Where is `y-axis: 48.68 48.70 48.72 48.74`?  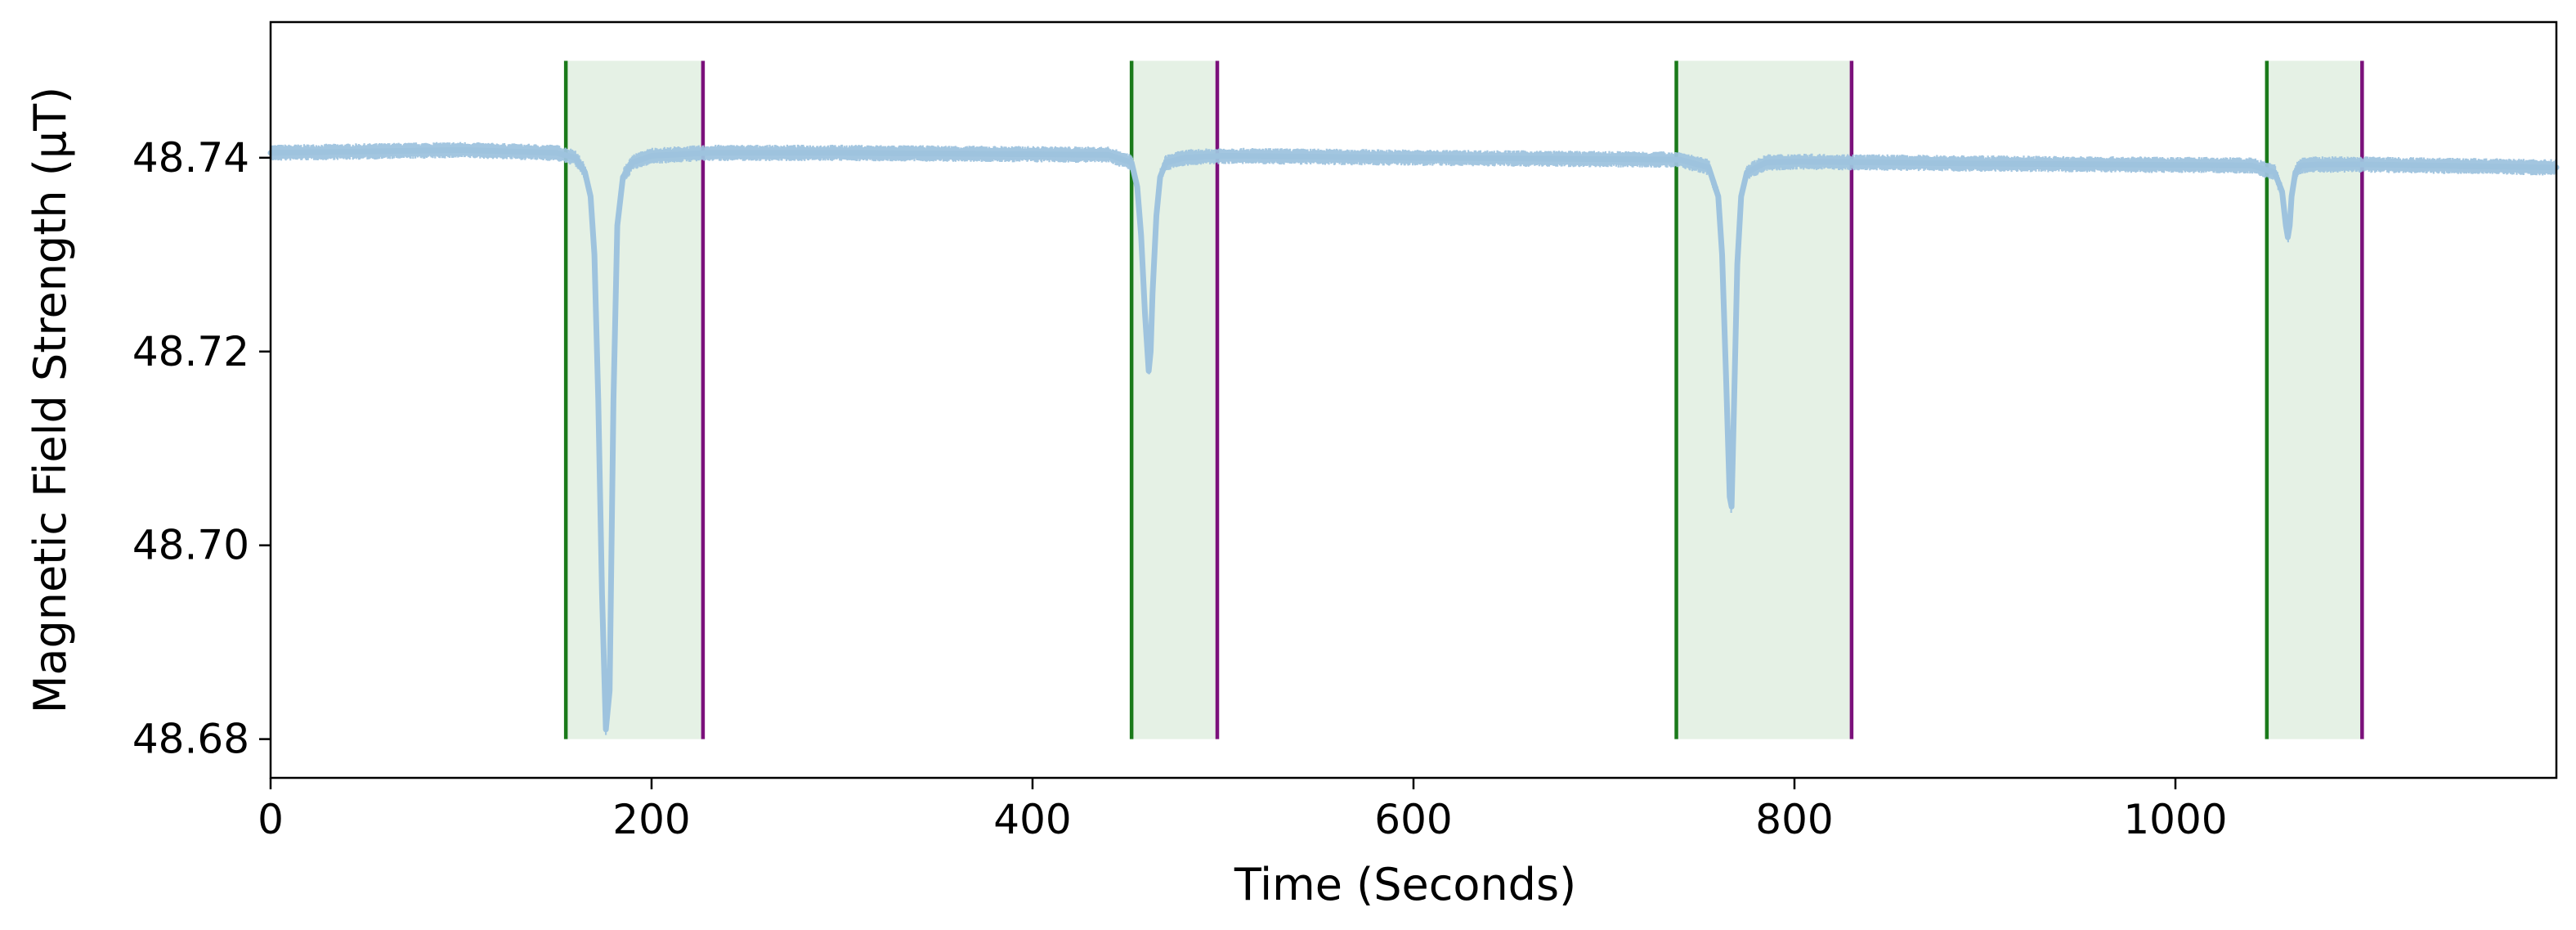
y-axis: 48.68 48.70 48.72 48.74 is located at coordinates (201, 448).